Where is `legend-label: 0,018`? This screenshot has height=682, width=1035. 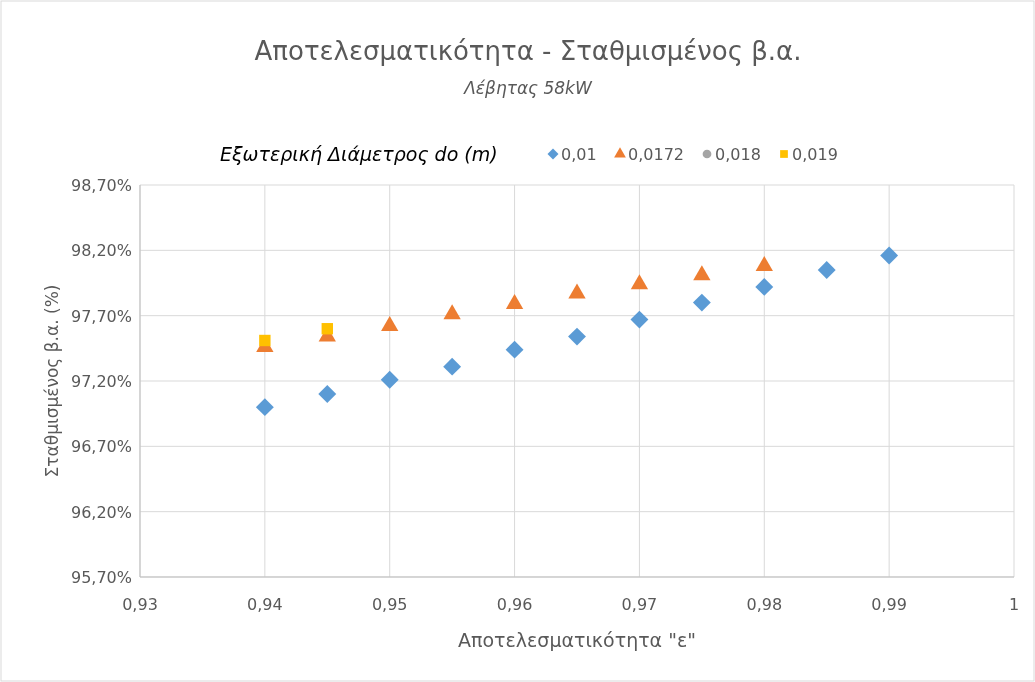 legend-label: 0,018 is located at coordinates (738, 154).